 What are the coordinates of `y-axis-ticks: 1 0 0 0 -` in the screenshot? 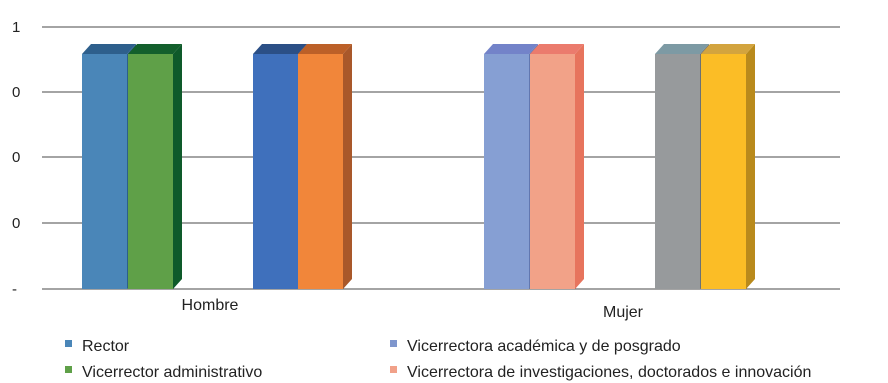 It's located at (16, 158).